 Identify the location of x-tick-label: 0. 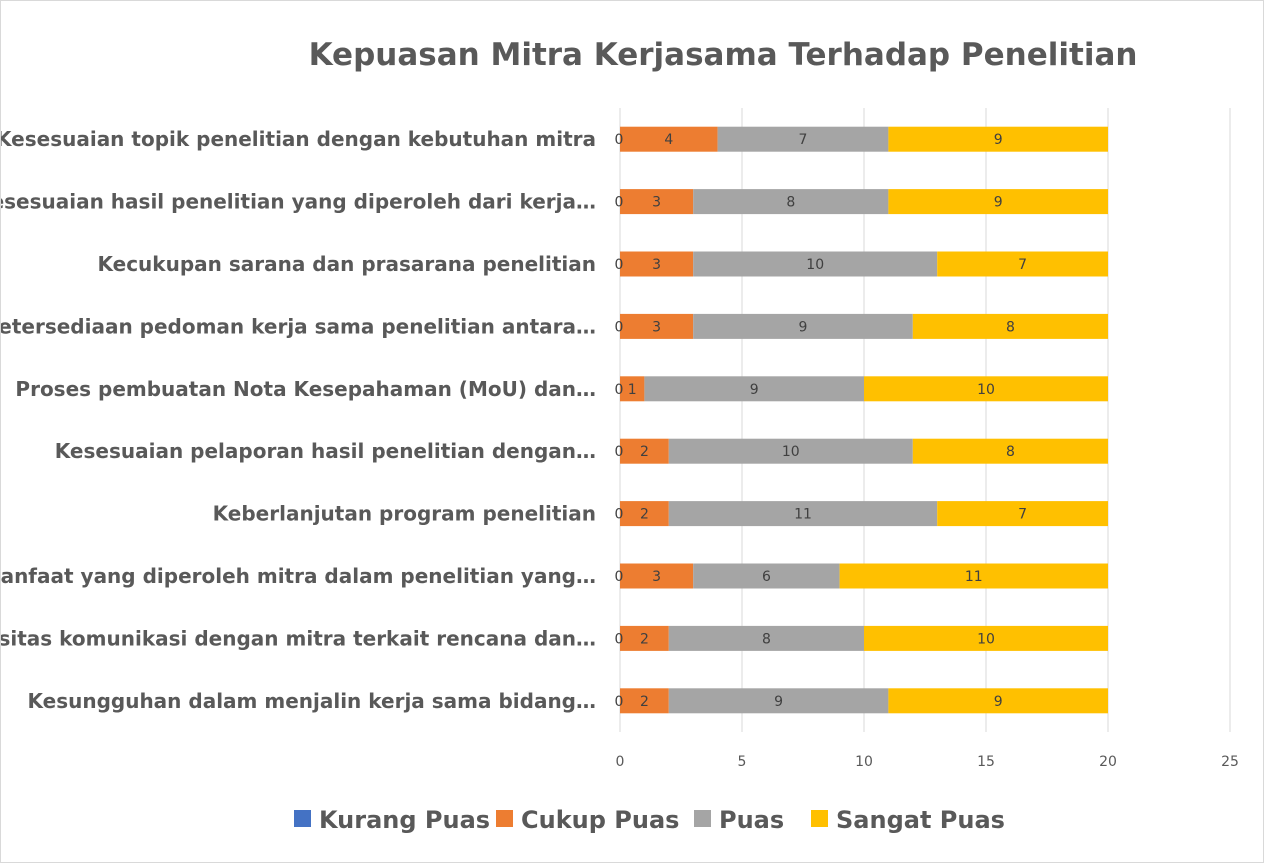
(620, 762).